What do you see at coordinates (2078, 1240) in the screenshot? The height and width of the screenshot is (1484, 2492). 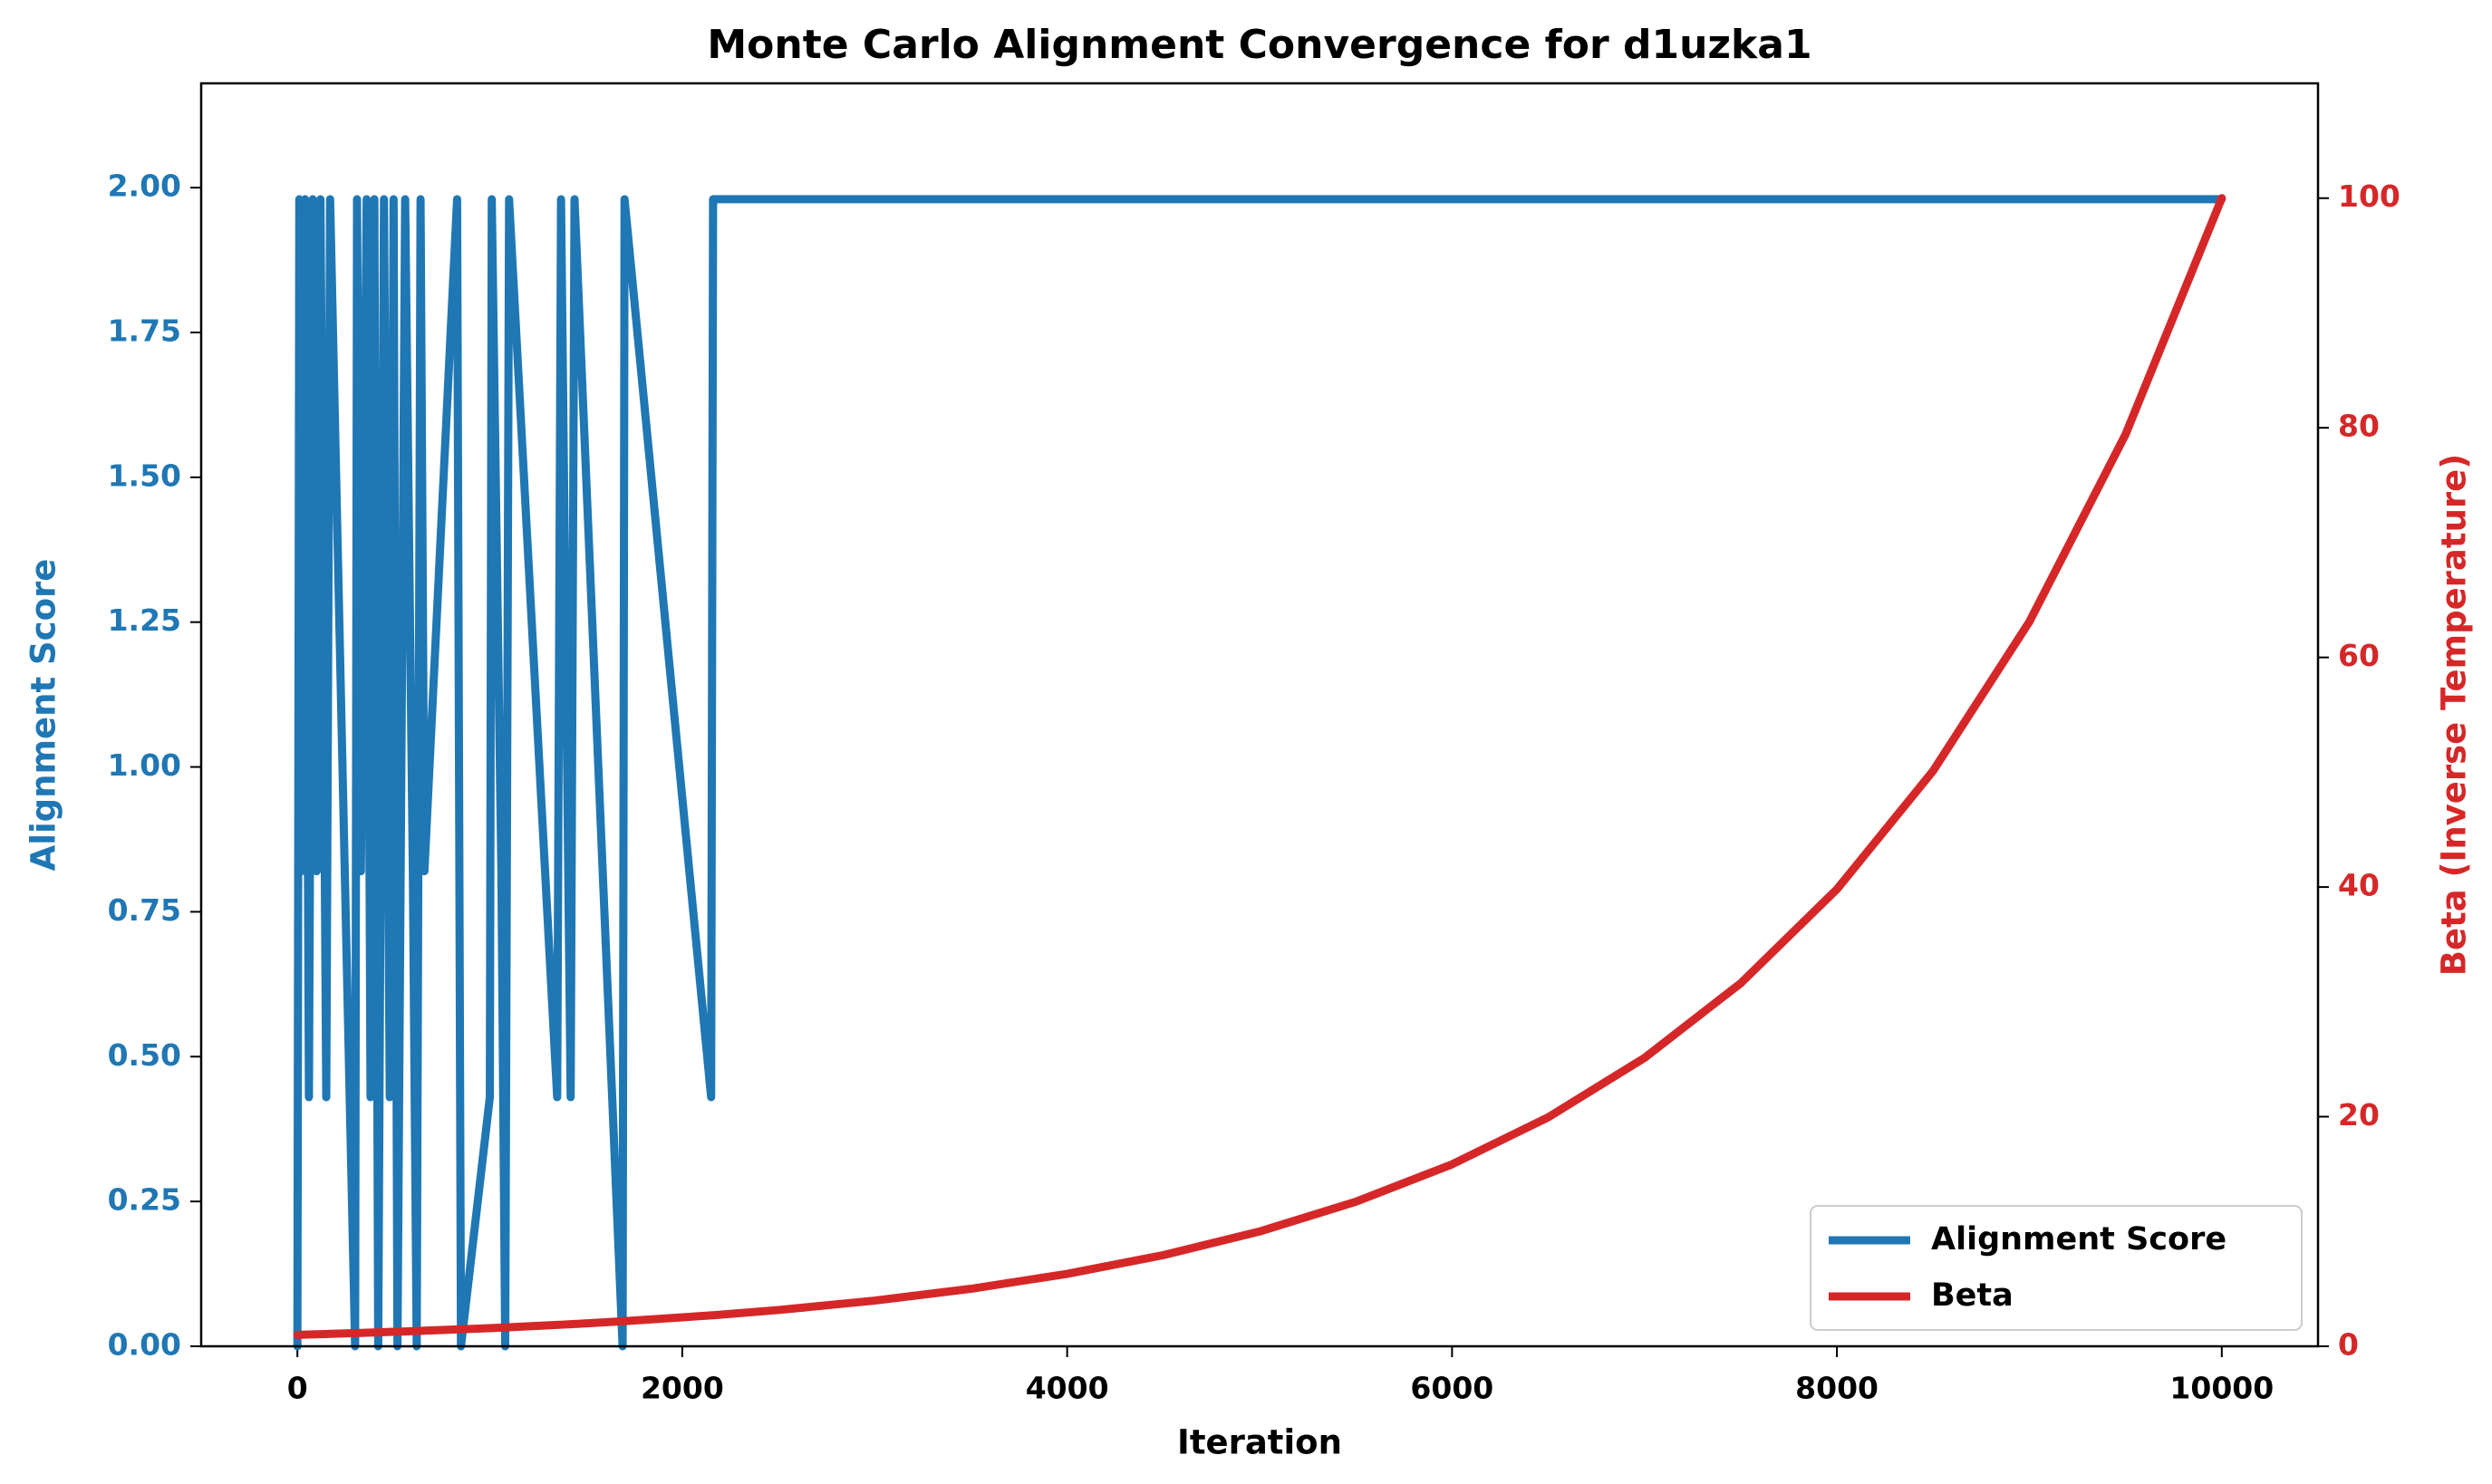 I see `legend-label: Alignment Score` at bounding box center [2078, 1240].